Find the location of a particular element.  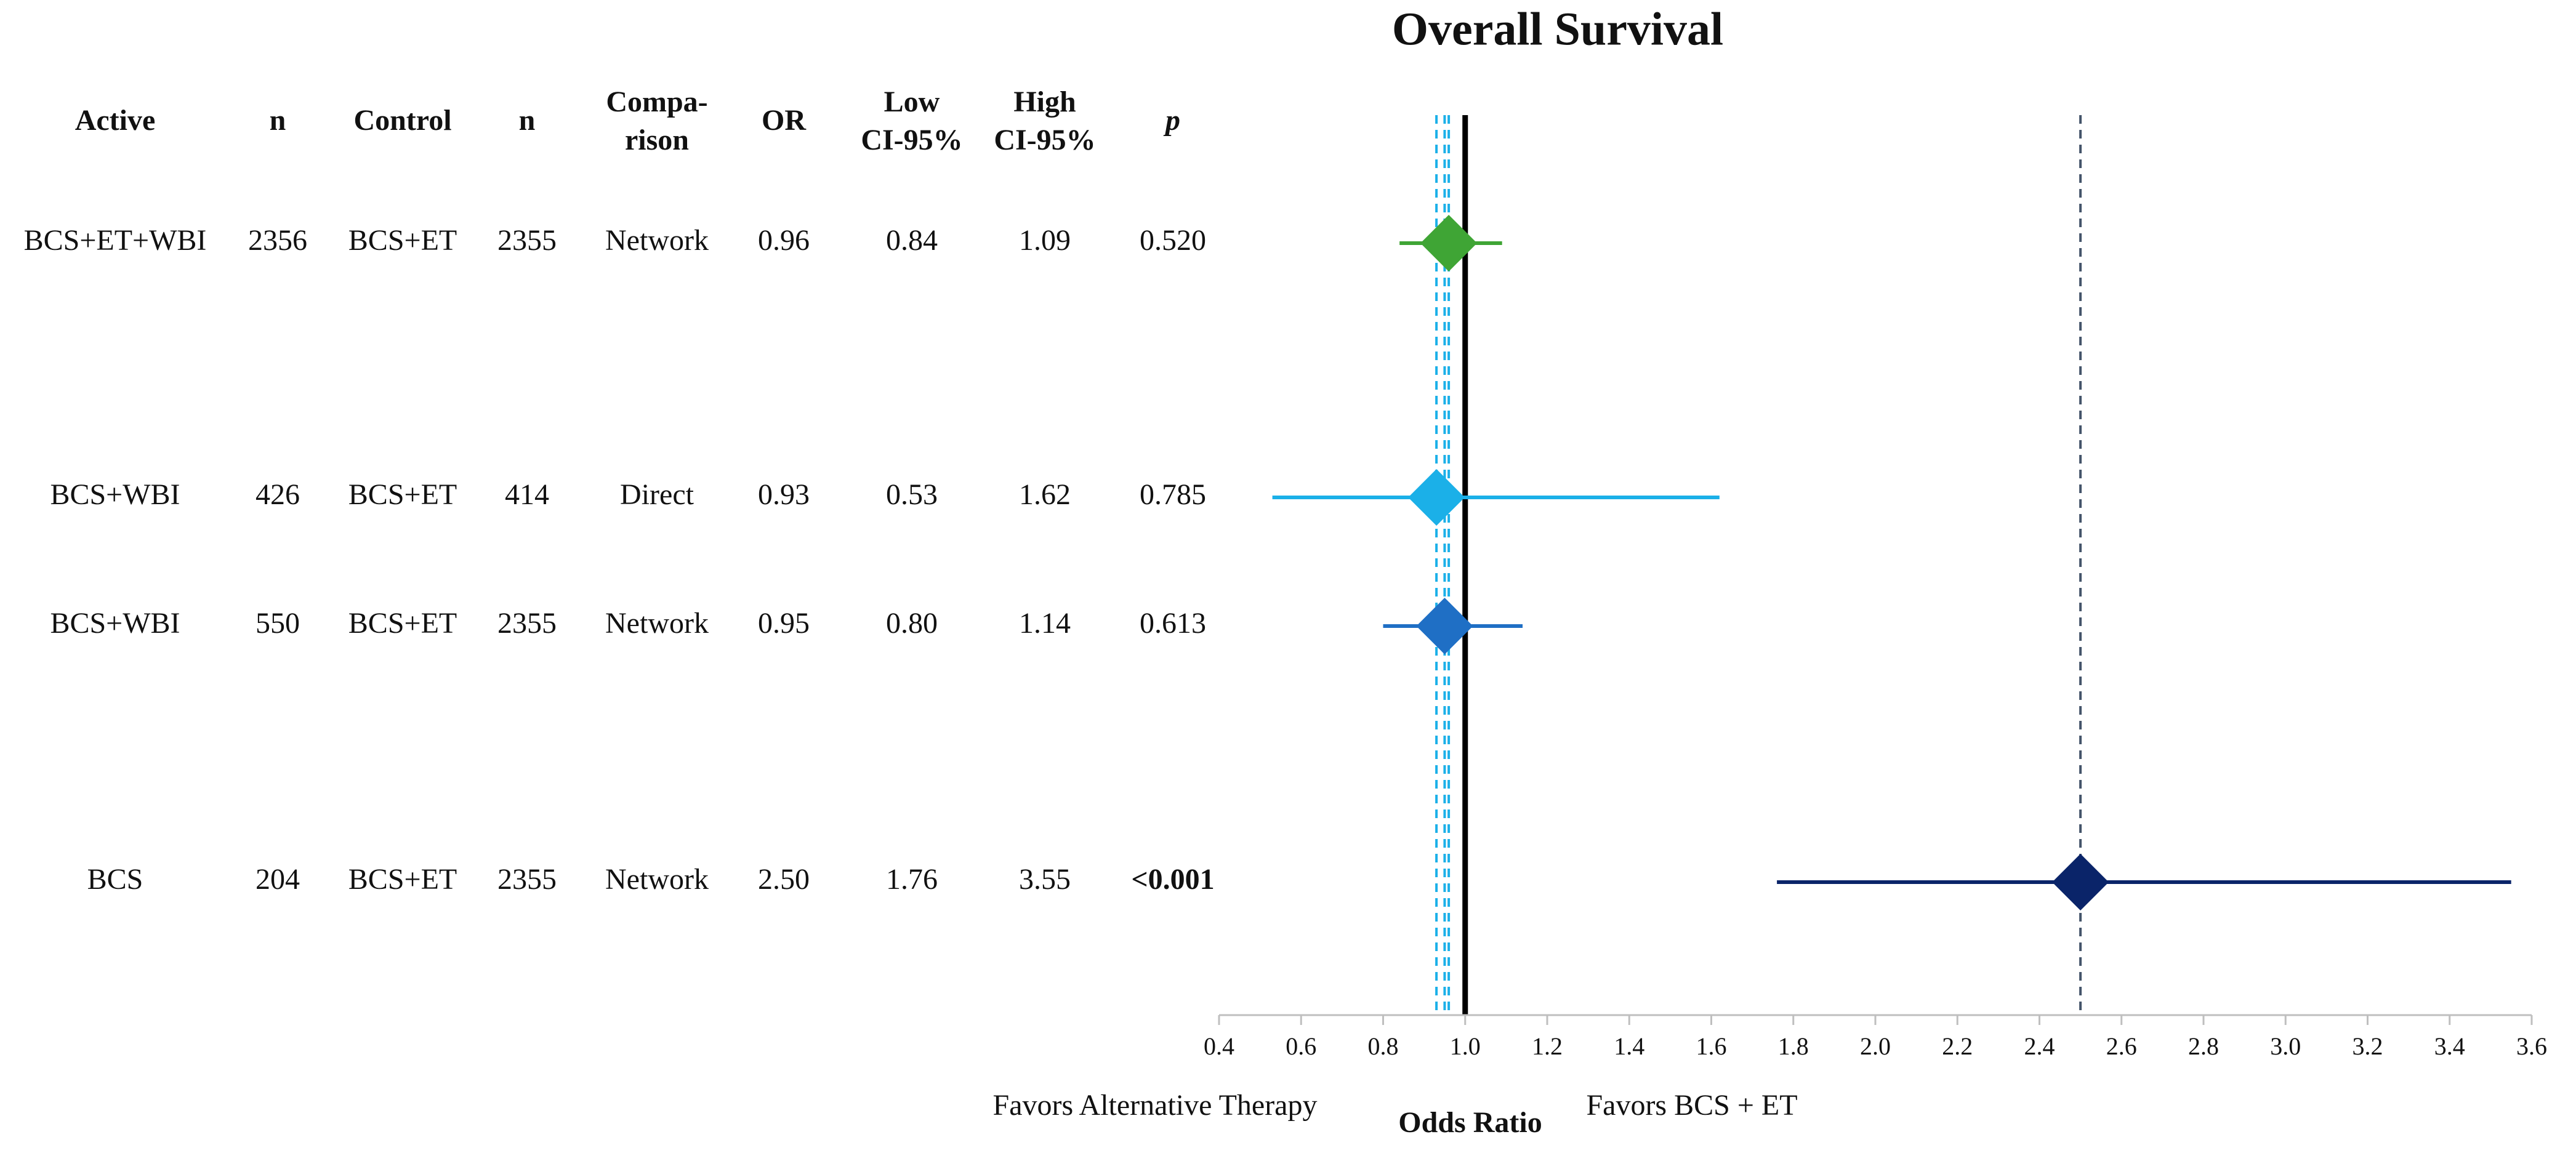

column-header: rison is located at coordinates (657, 140).